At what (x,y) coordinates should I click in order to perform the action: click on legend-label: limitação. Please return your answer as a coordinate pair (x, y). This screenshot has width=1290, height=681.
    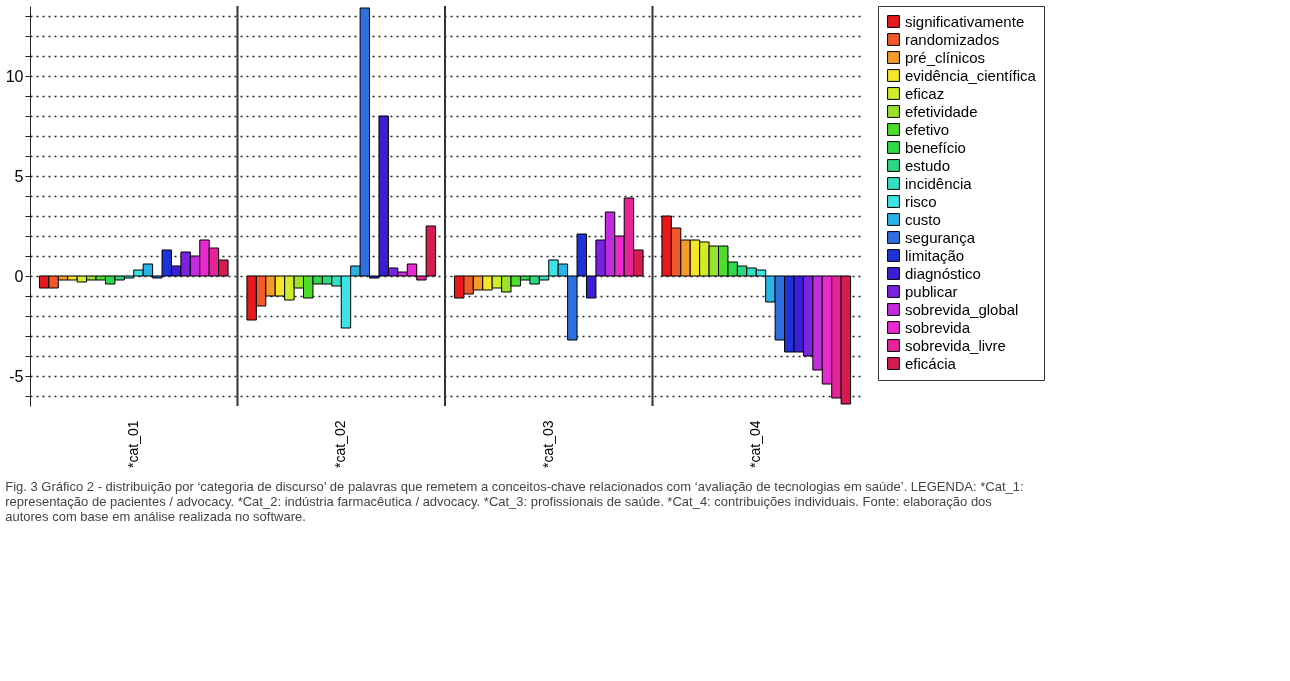
    Looking at the image, I should click on (935, 255).